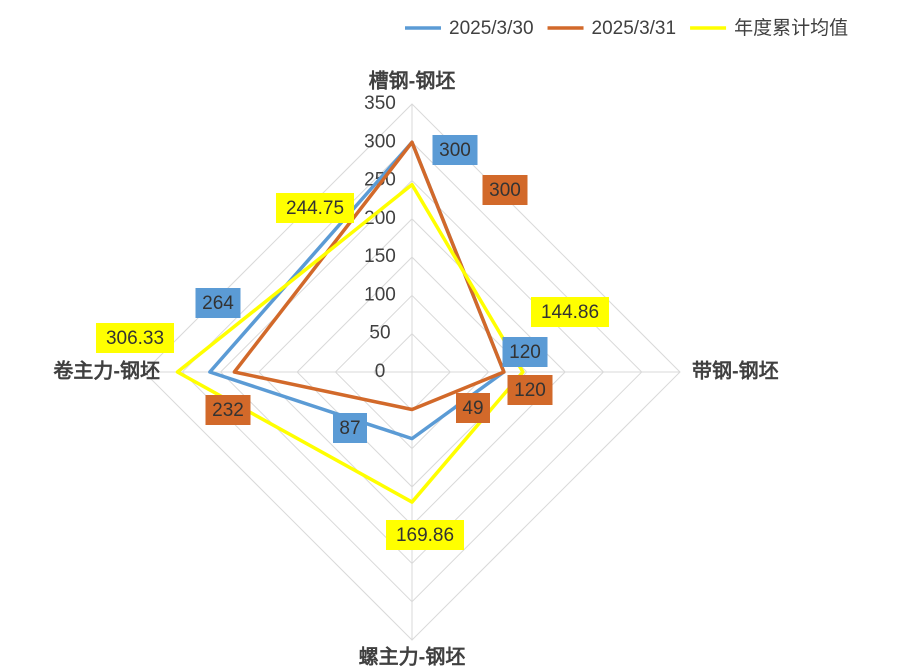 This screenshot has height=670, width=912. I want to click on y-tick-label: 100, so click(380, 294).